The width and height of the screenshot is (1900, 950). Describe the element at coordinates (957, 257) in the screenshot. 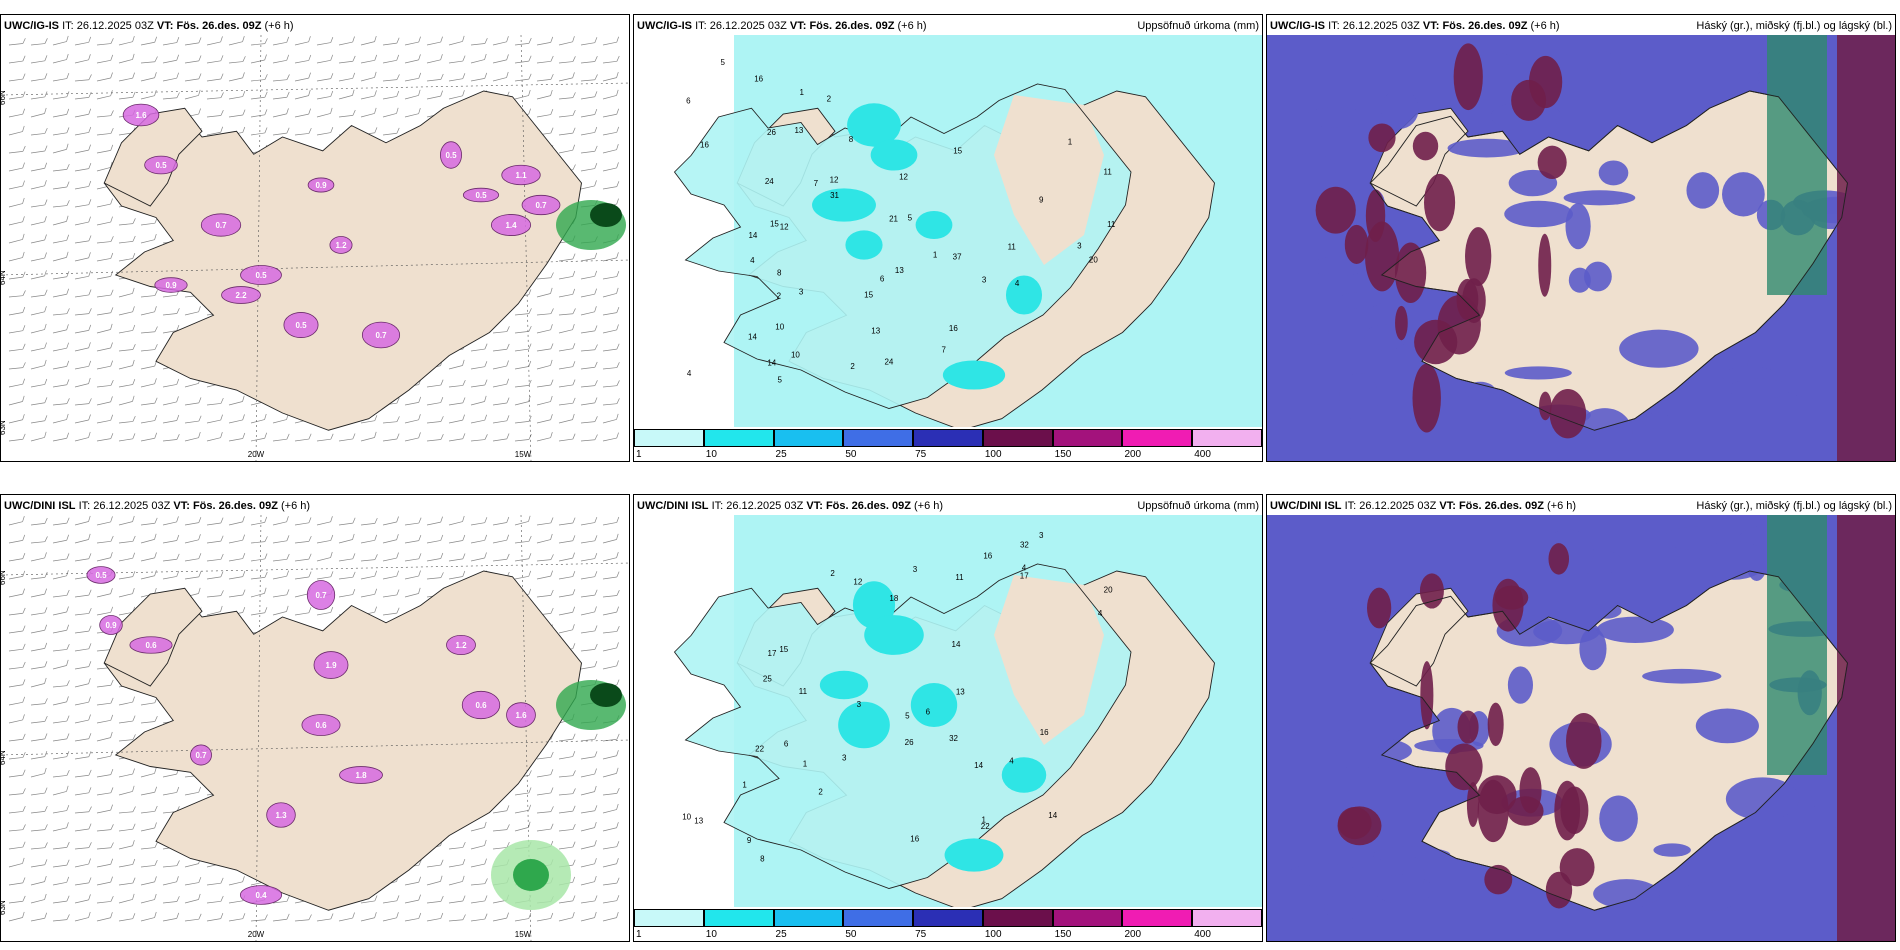

I see `precip-value-label: 37` at that location.